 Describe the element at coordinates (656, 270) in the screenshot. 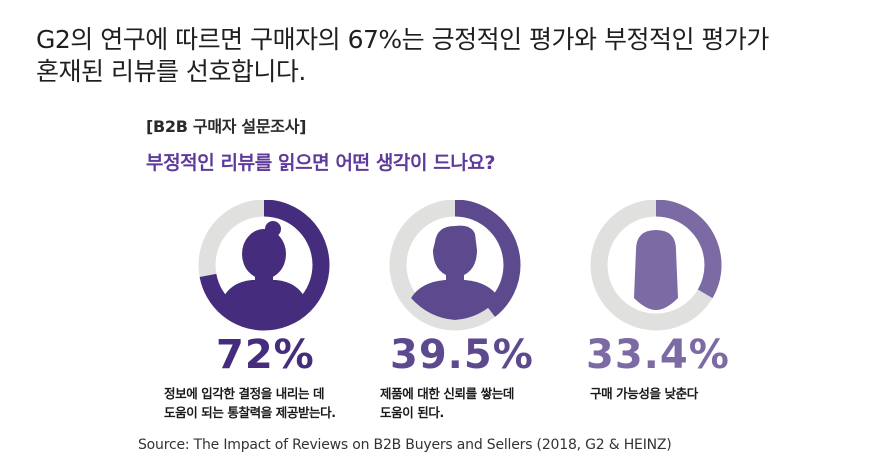

I see `person-silhouette-icon` at that location.